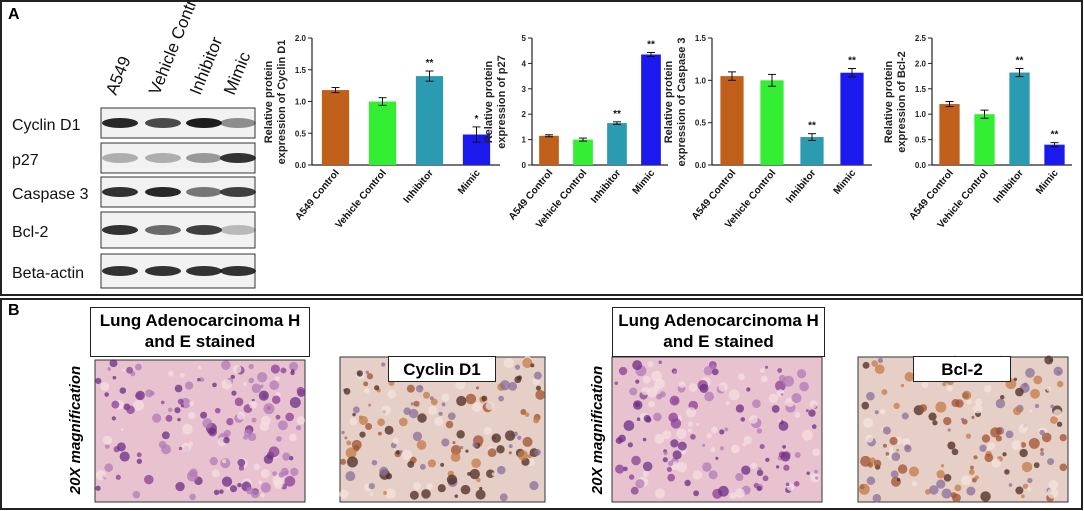 Image resolution: width=1084 pixels, height=511 pixels. I want to click on y-tick-label: 0, so click(524, 165).